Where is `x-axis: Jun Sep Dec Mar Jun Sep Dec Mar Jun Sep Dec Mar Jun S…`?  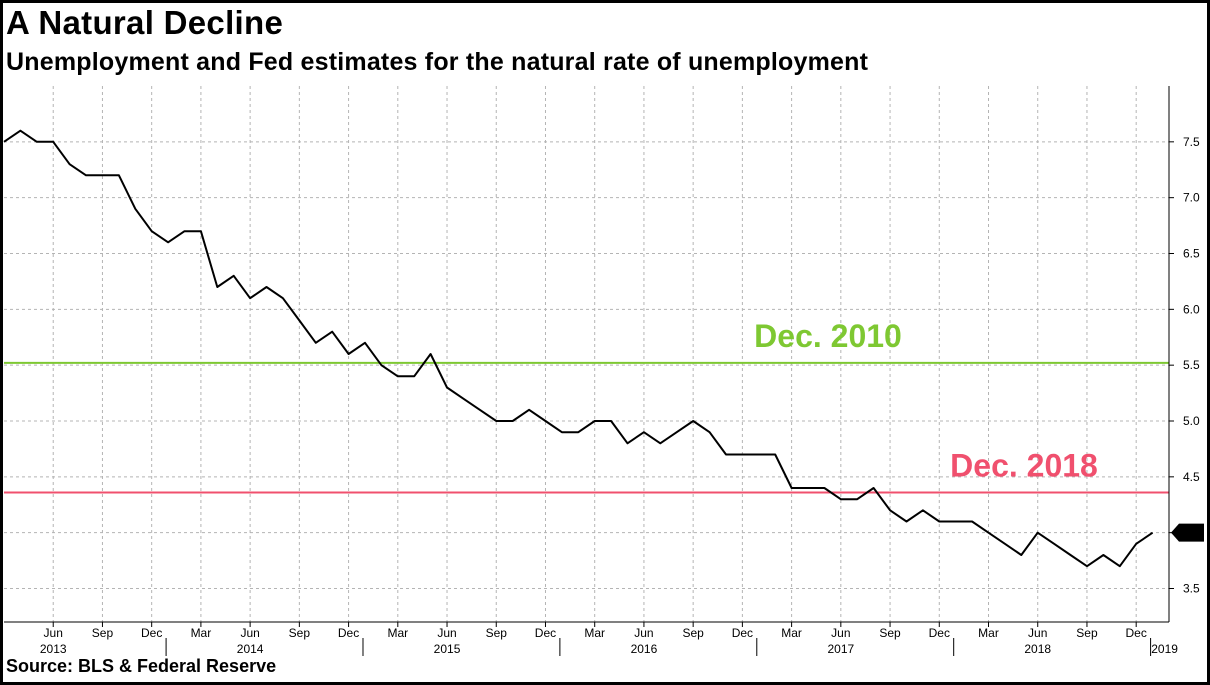 x-axis: Jun Sep Dec Mar Jun Sep Dec Mar Jun Sep Dec Mar Jun S… is located at coordinates (591, 638).